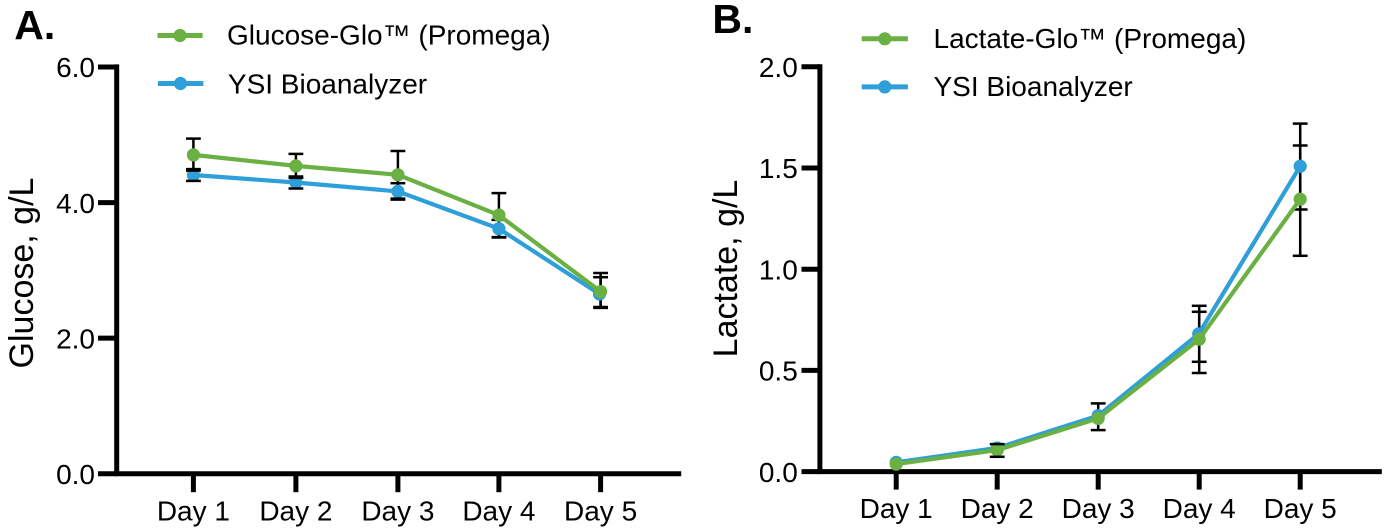 The height and width of the screenshot is (532, 1392). What do you see at coordinates (1090, 38) in the screenshot?
I see `svg-text: Lactate-Glo™ (Promega)` at bounding box center [1090, 38].